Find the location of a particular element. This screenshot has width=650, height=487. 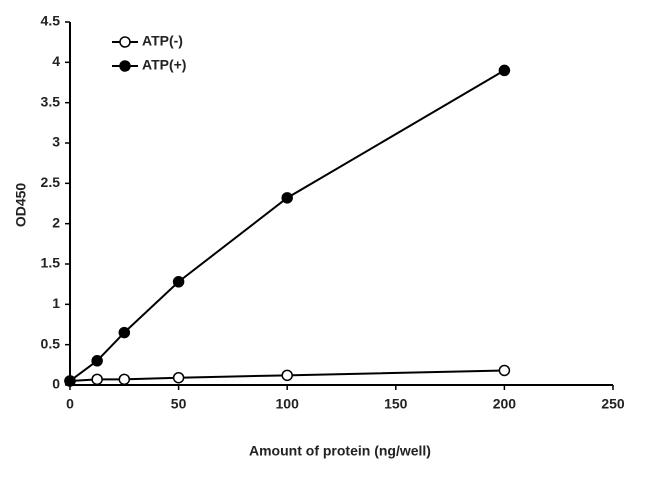

y-tick-label: 4 is located at coordinates (56, 61).